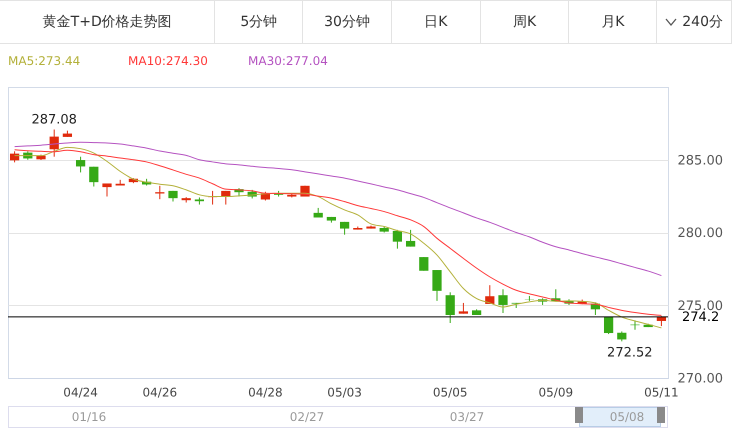  What do you see at coordinates (612, 22) in the screenshot?
I see `text: 月K` at bounding box center [612, 22].